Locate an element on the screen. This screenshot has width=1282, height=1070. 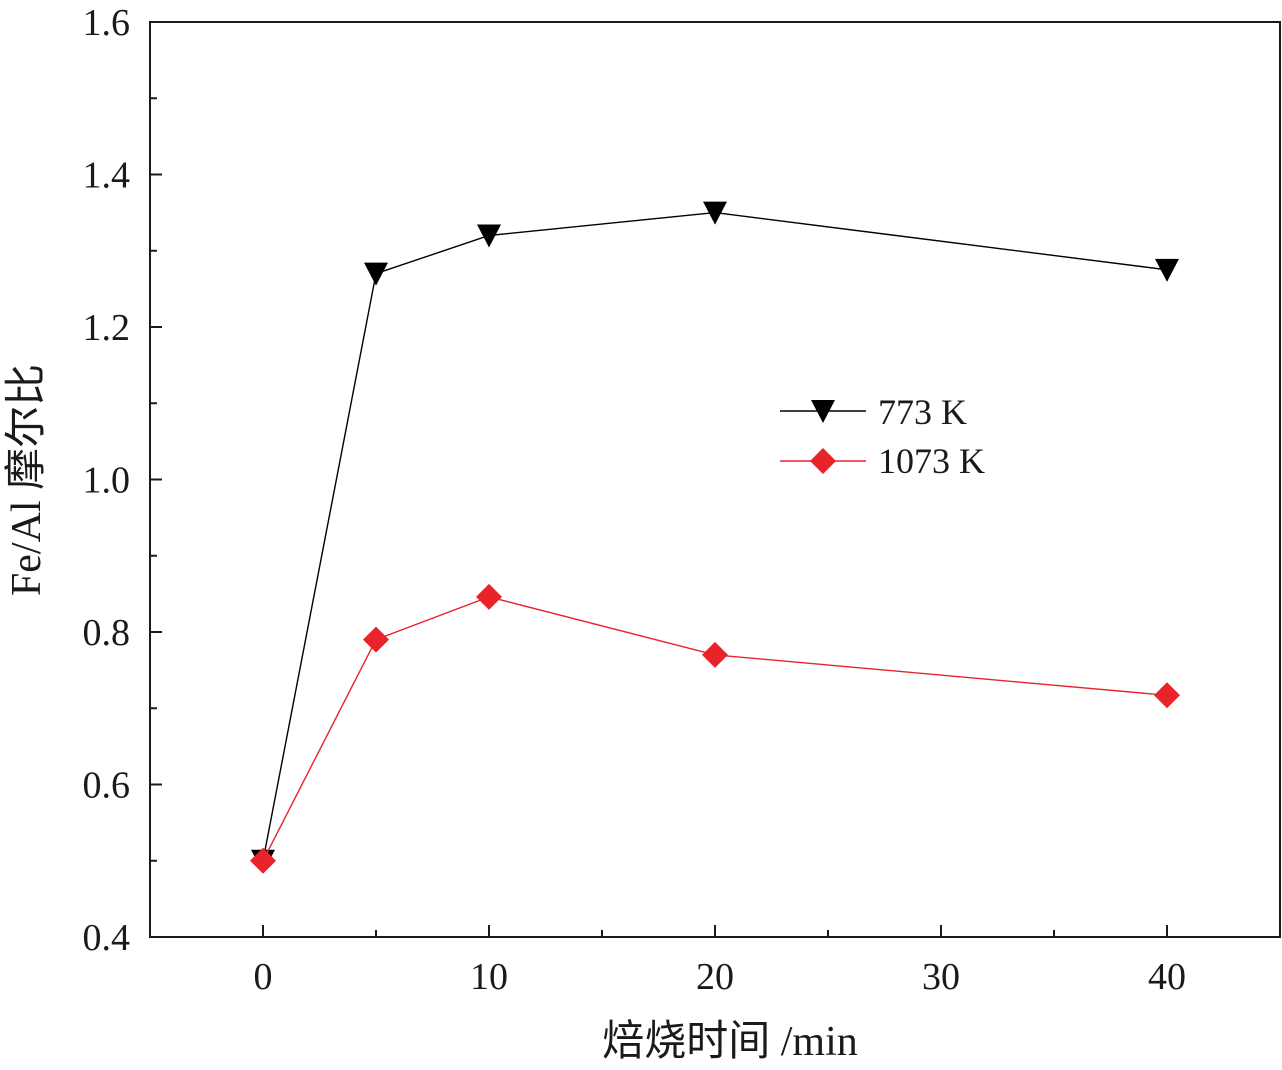
y-tick-label: 0.4 is located at coordinates (107, 938).